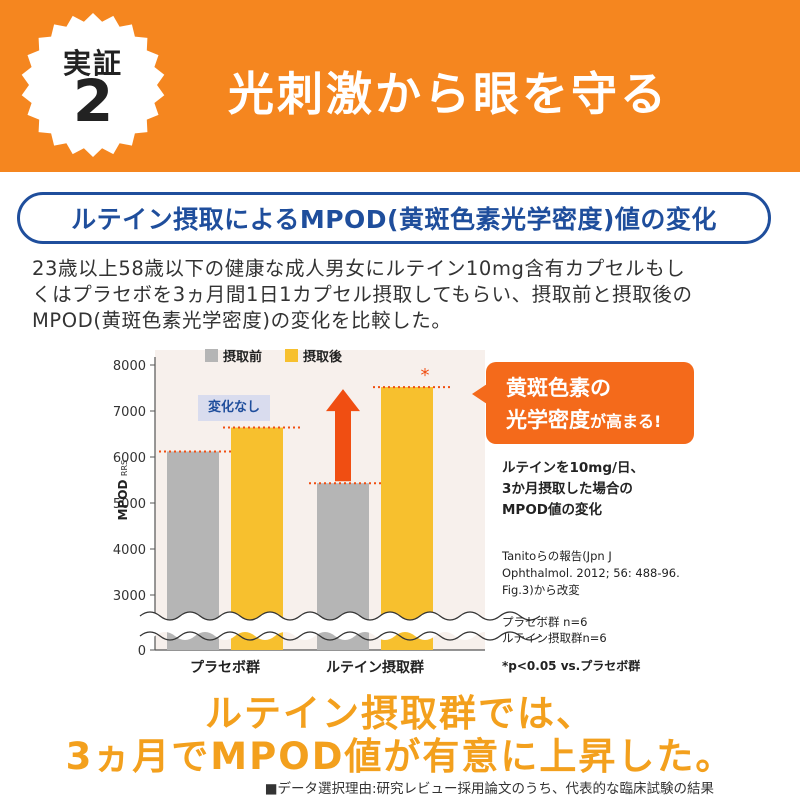  I want to click on legend-label: 摂取後, so click(323, 357).